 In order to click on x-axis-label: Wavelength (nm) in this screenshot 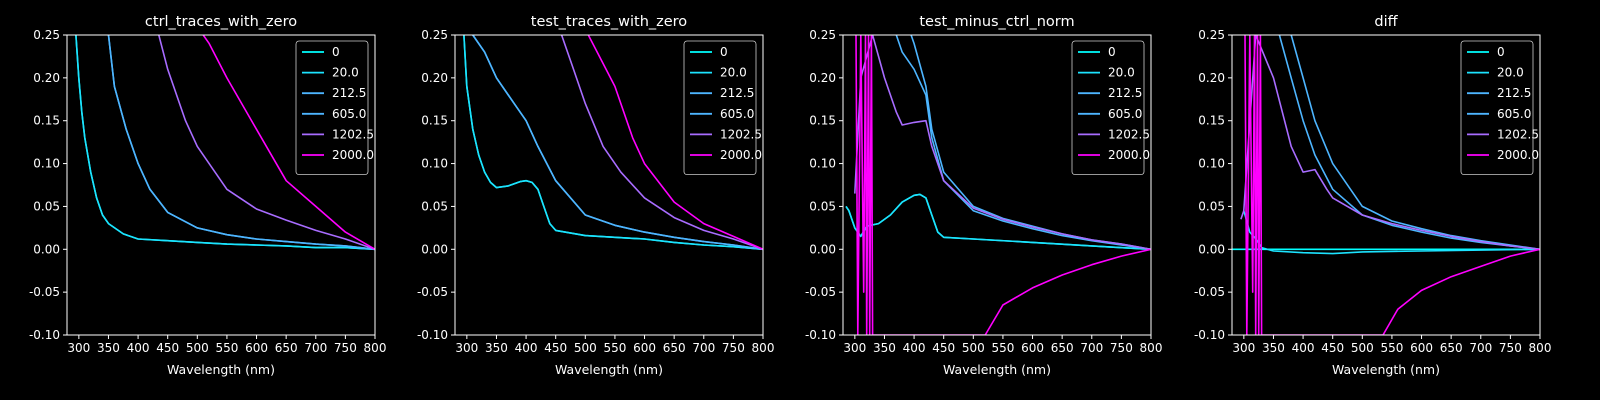, I will do `click(1386, 369)`.